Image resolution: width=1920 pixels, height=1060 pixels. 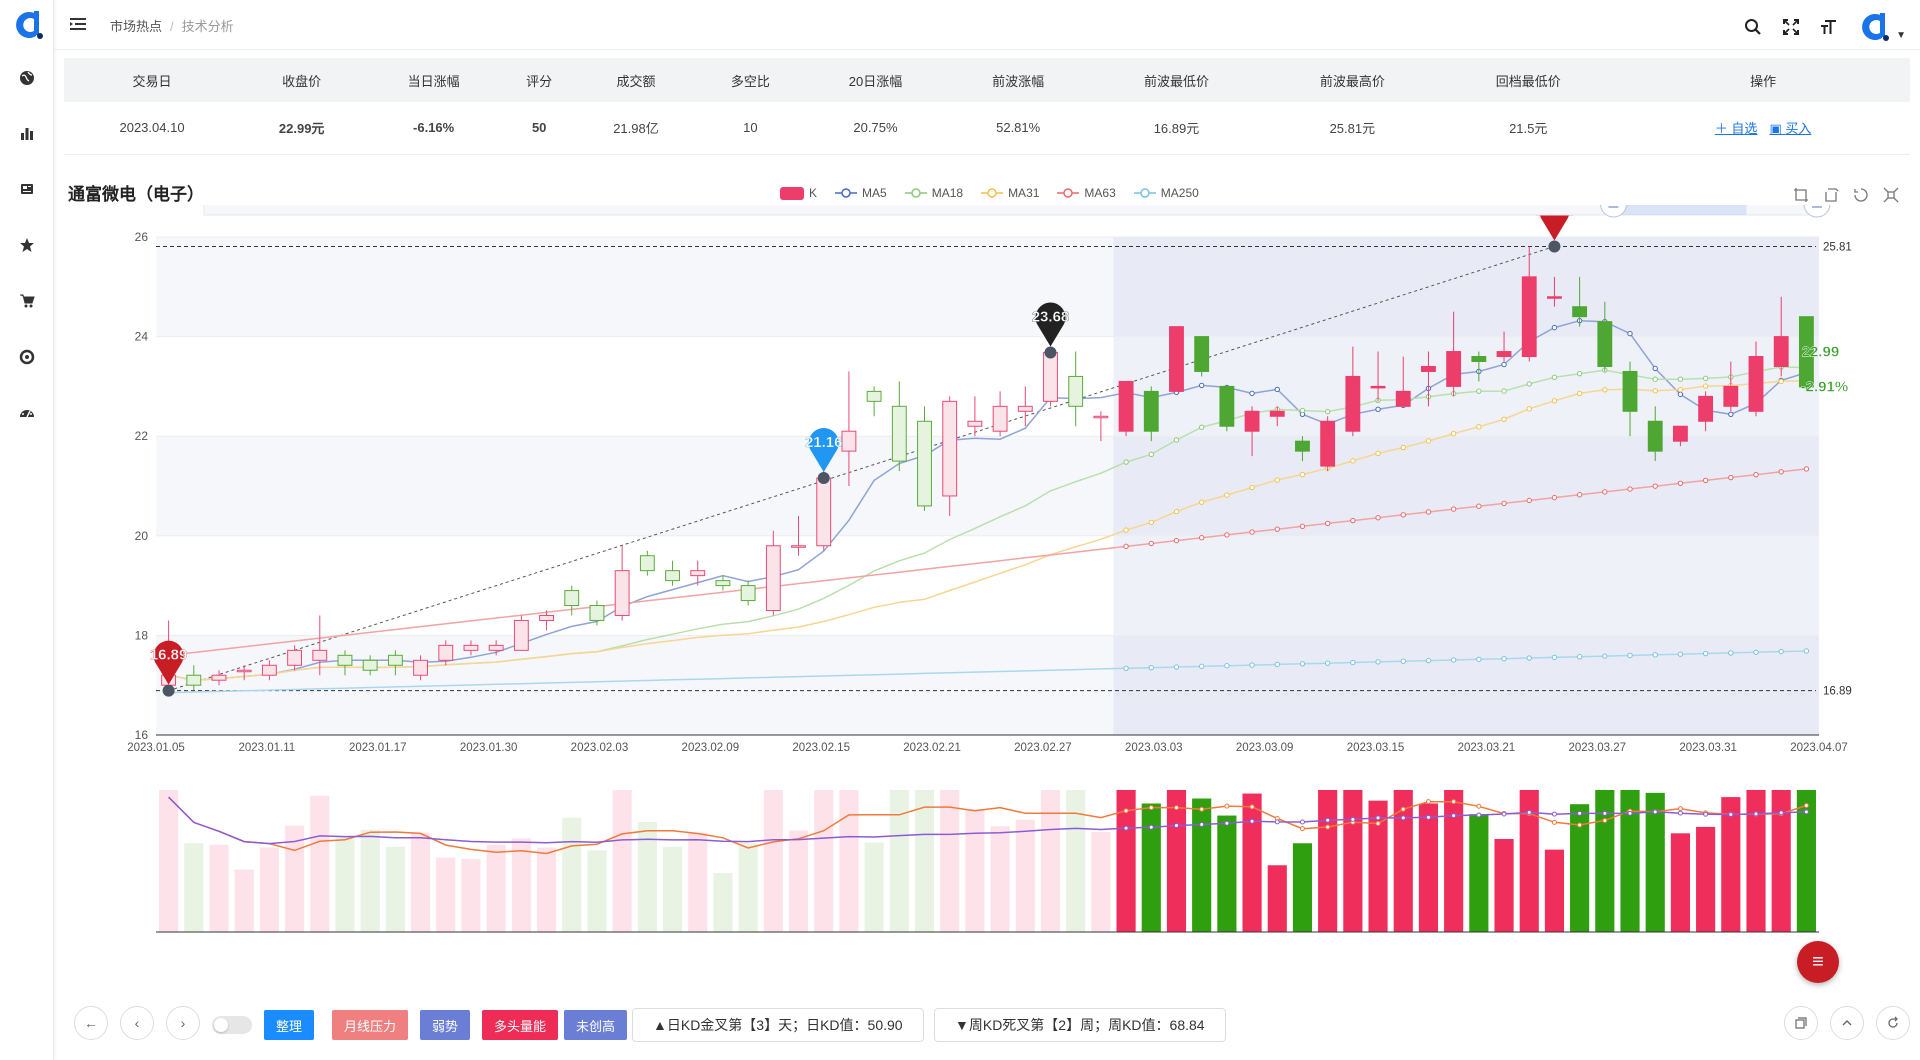 I want to click on cell-wave-high: 25.81元, so click(x=1352, y=128).